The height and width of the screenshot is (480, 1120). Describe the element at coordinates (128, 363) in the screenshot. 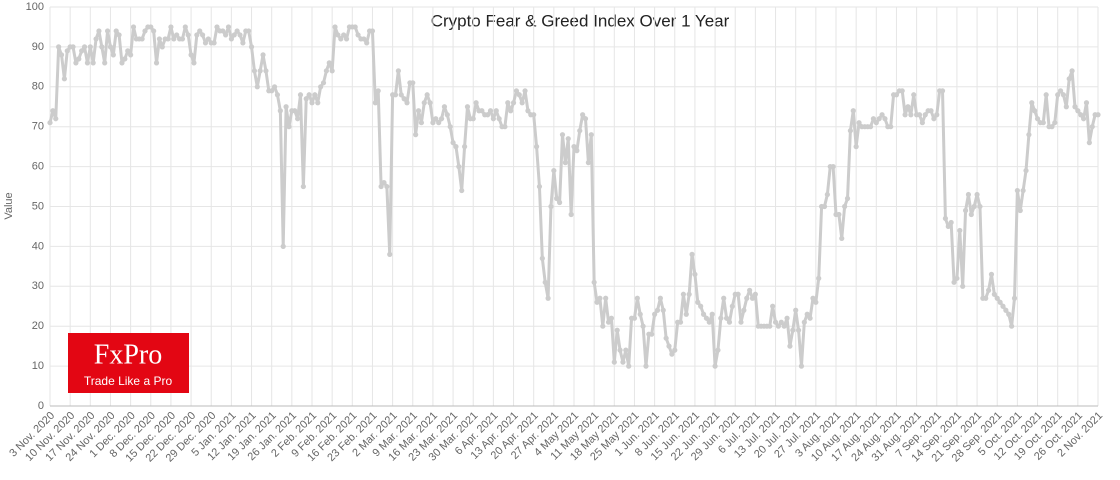

I see `logo: FxPro Trade Like a Pro` at that location.